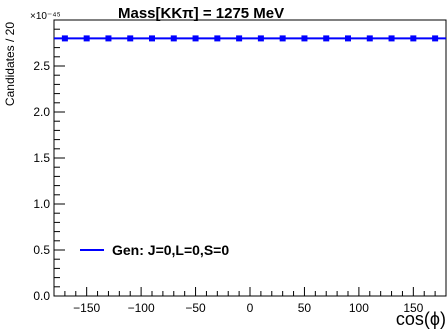 This screenshot has width=448, height=330. I want to click on y-axis-label: Candidates / 20, so click(10, 64).